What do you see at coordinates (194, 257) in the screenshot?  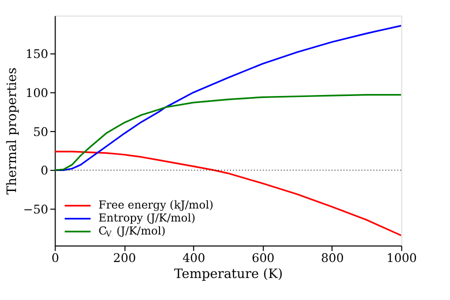 I see `x-tick-label: 400` at bounding box center [194, 257].